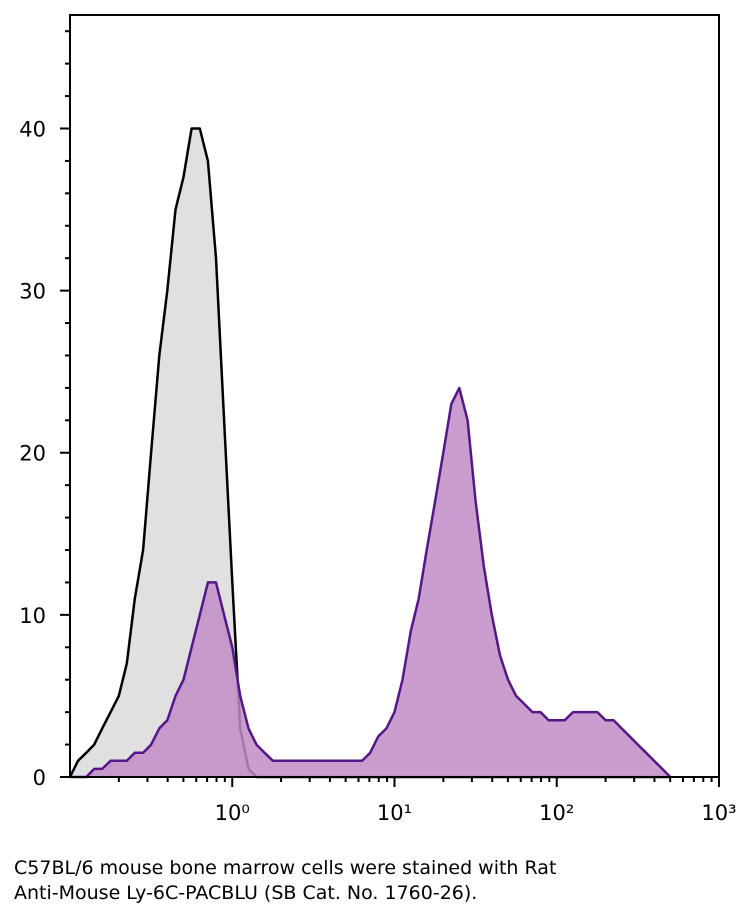 The image size is (749, 917). I want to click on x-tick-label: 10⁰, so click(232, 813).